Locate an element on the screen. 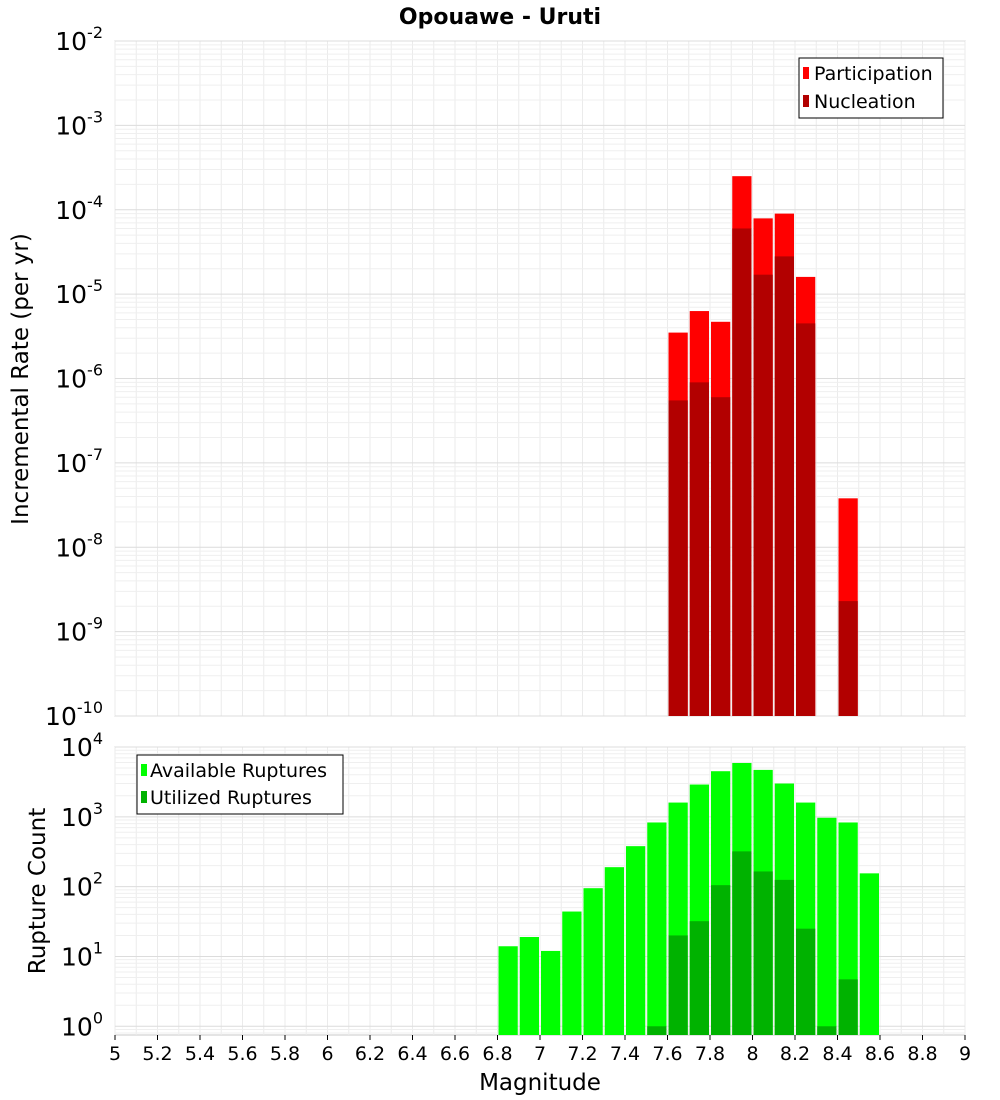  rate-y-ticks: 10⁻¹⁰ 10⁻⁹ 10⁻⁸ 10⁻⁷ 10⁻⁶ 10⁻⁵ 10⁻⁴ 10⁻³ 10⁻² is located at coordinates (74, 377).